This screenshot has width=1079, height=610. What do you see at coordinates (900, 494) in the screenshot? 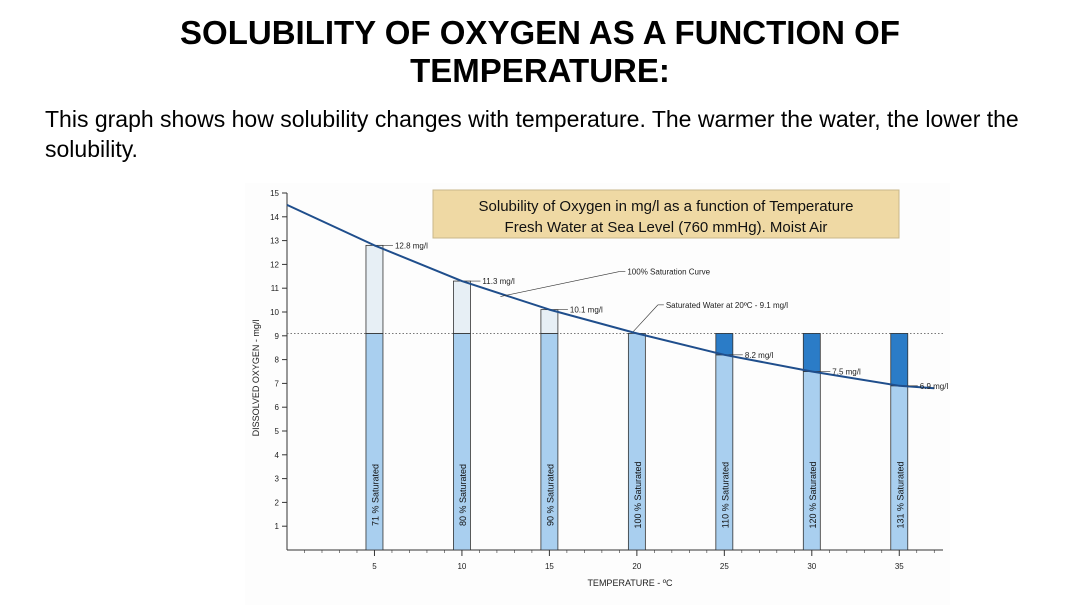
I see `bar-saturation-label: 131 % Saturated` at bounding box center [900, 494].